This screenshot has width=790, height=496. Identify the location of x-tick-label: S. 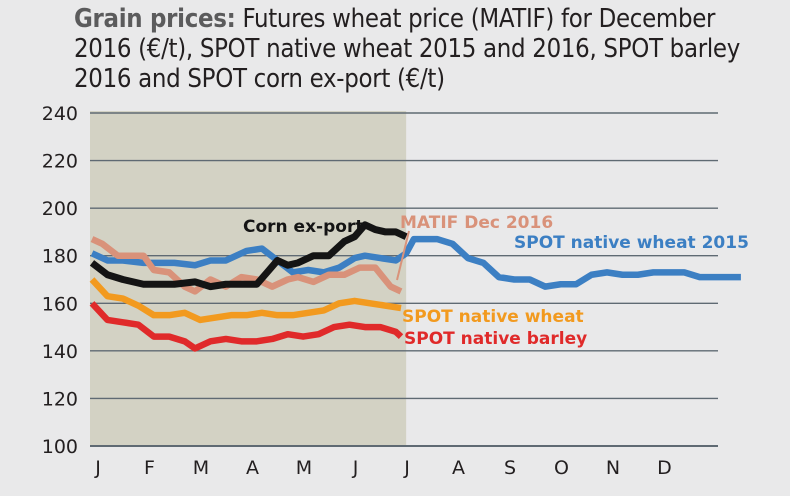
(510, 468).